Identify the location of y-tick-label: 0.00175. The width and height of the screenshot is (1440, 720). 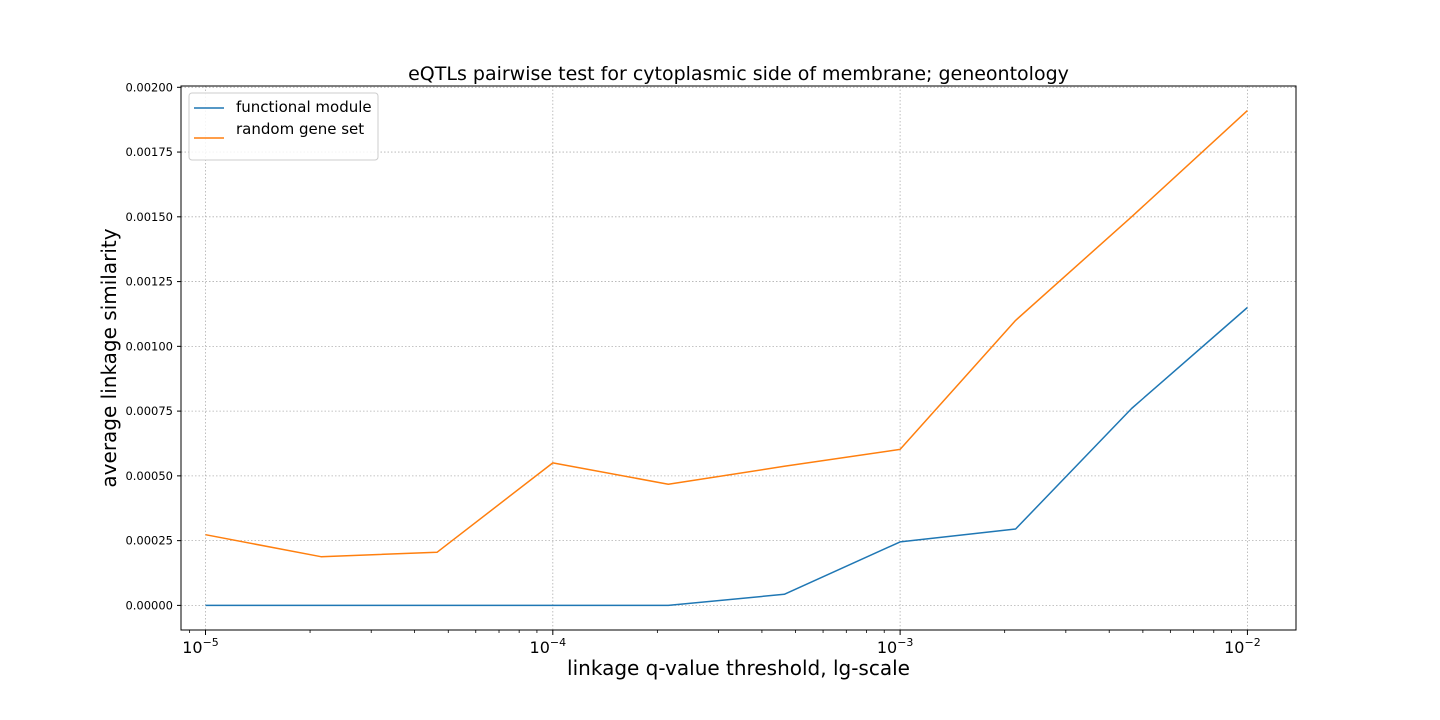
(149, 152).